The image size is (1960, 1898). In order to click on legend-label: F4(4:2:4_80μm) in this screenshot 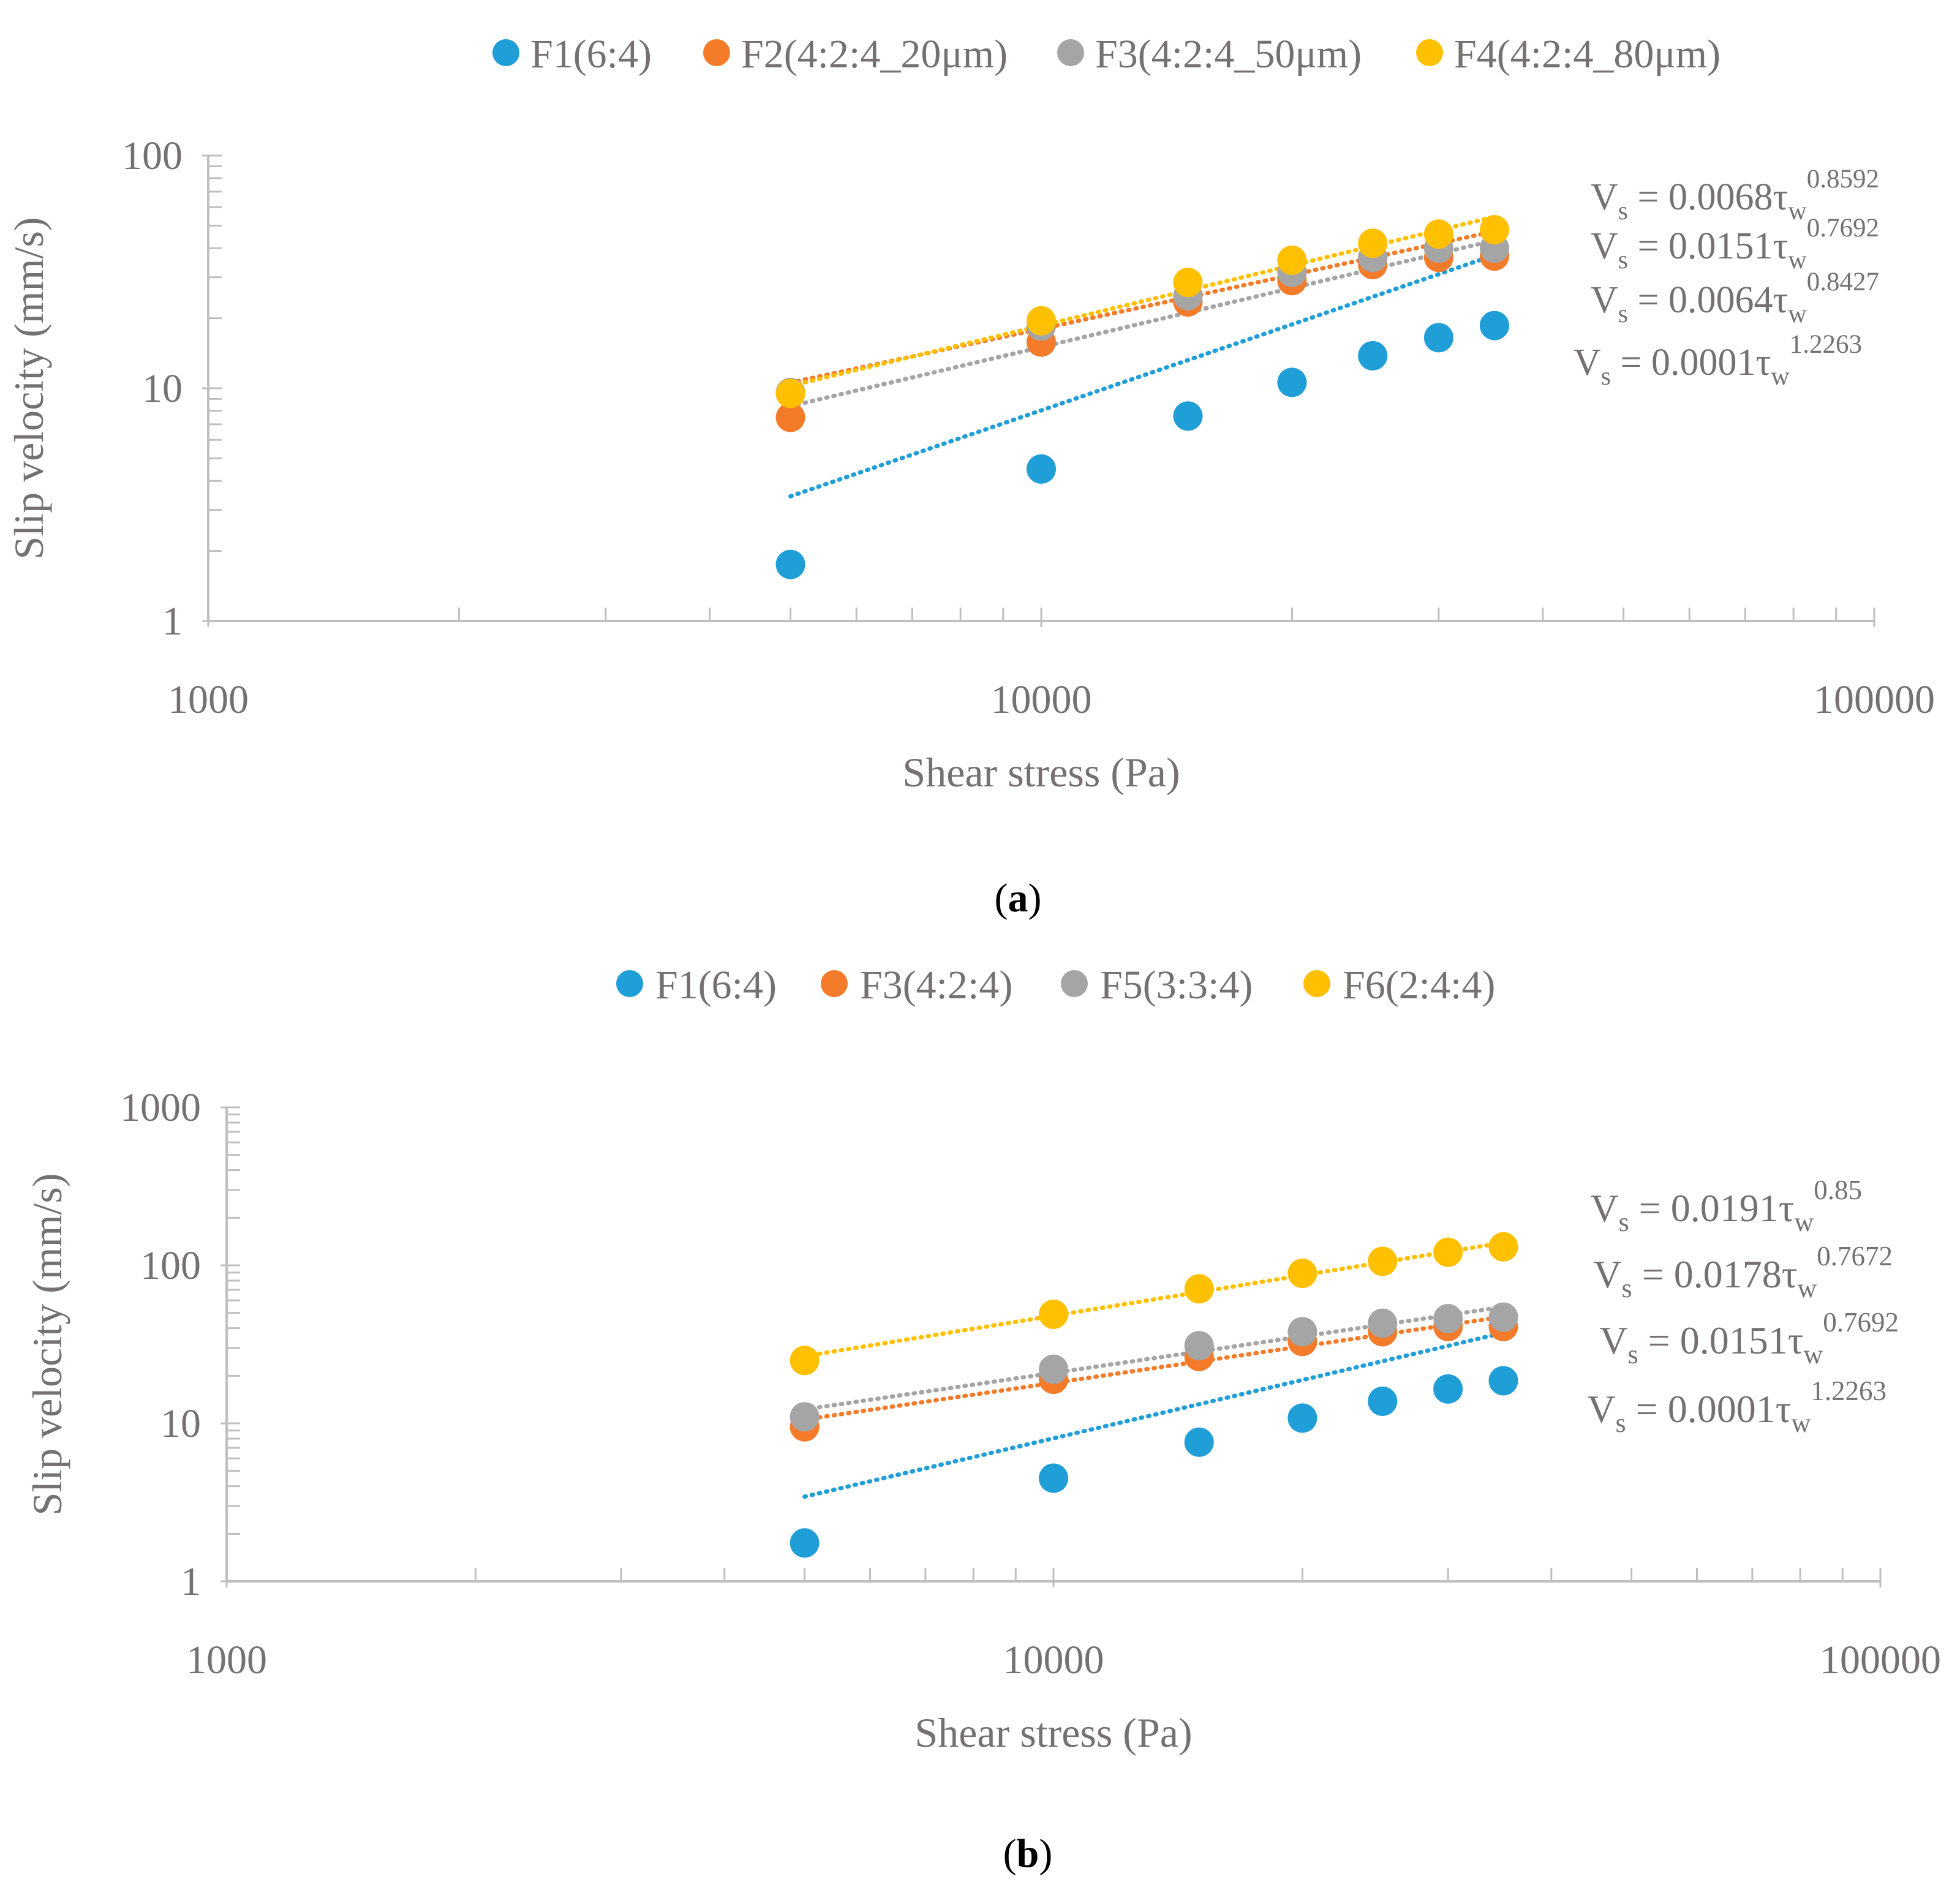, I will do `click(1588, 54)`.